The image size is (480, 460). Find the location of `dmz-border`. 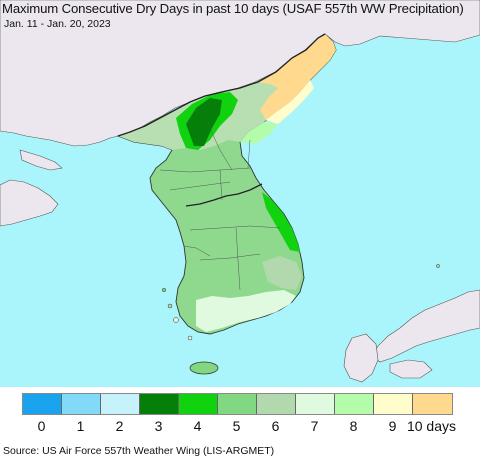

dmz-border is located at coordinates (224, 195).